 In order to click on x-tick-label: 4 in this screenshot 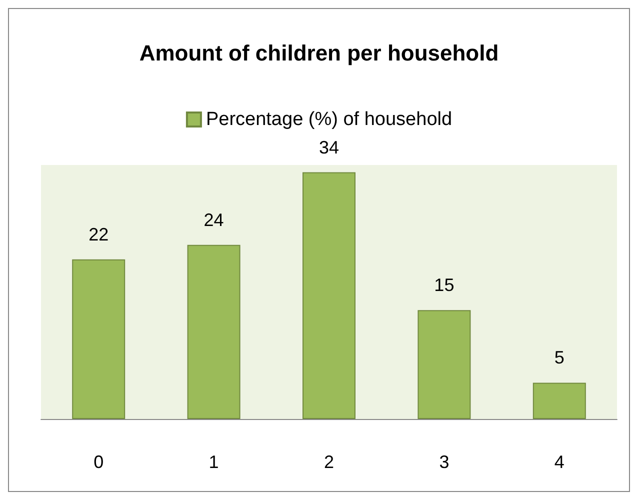, I will do `click(559, 462)`.